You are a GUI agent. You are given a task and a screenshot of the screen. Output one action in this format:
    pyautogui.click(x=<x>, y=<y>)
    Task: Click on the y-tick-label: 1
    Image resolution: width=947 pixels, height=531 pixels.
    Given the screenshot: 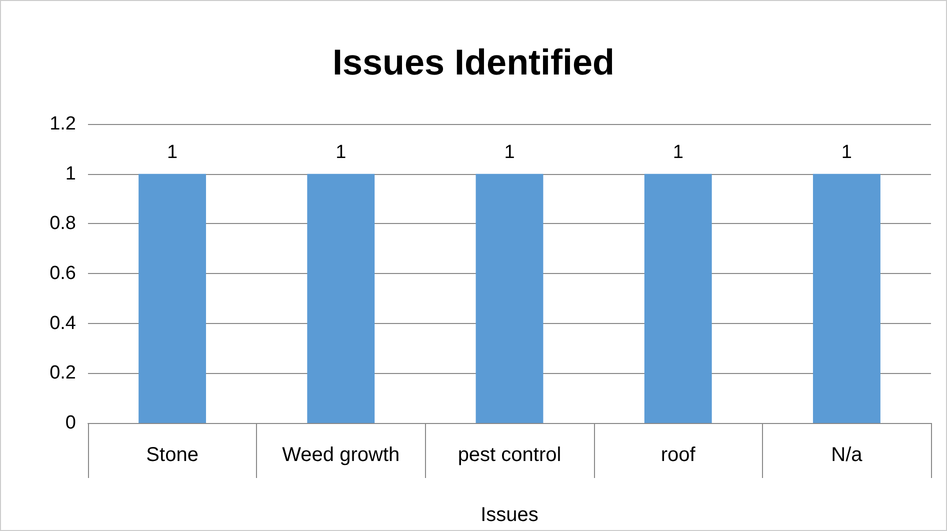 What is the action you would take?
    pyautogui.click(x=70, y=173)
    